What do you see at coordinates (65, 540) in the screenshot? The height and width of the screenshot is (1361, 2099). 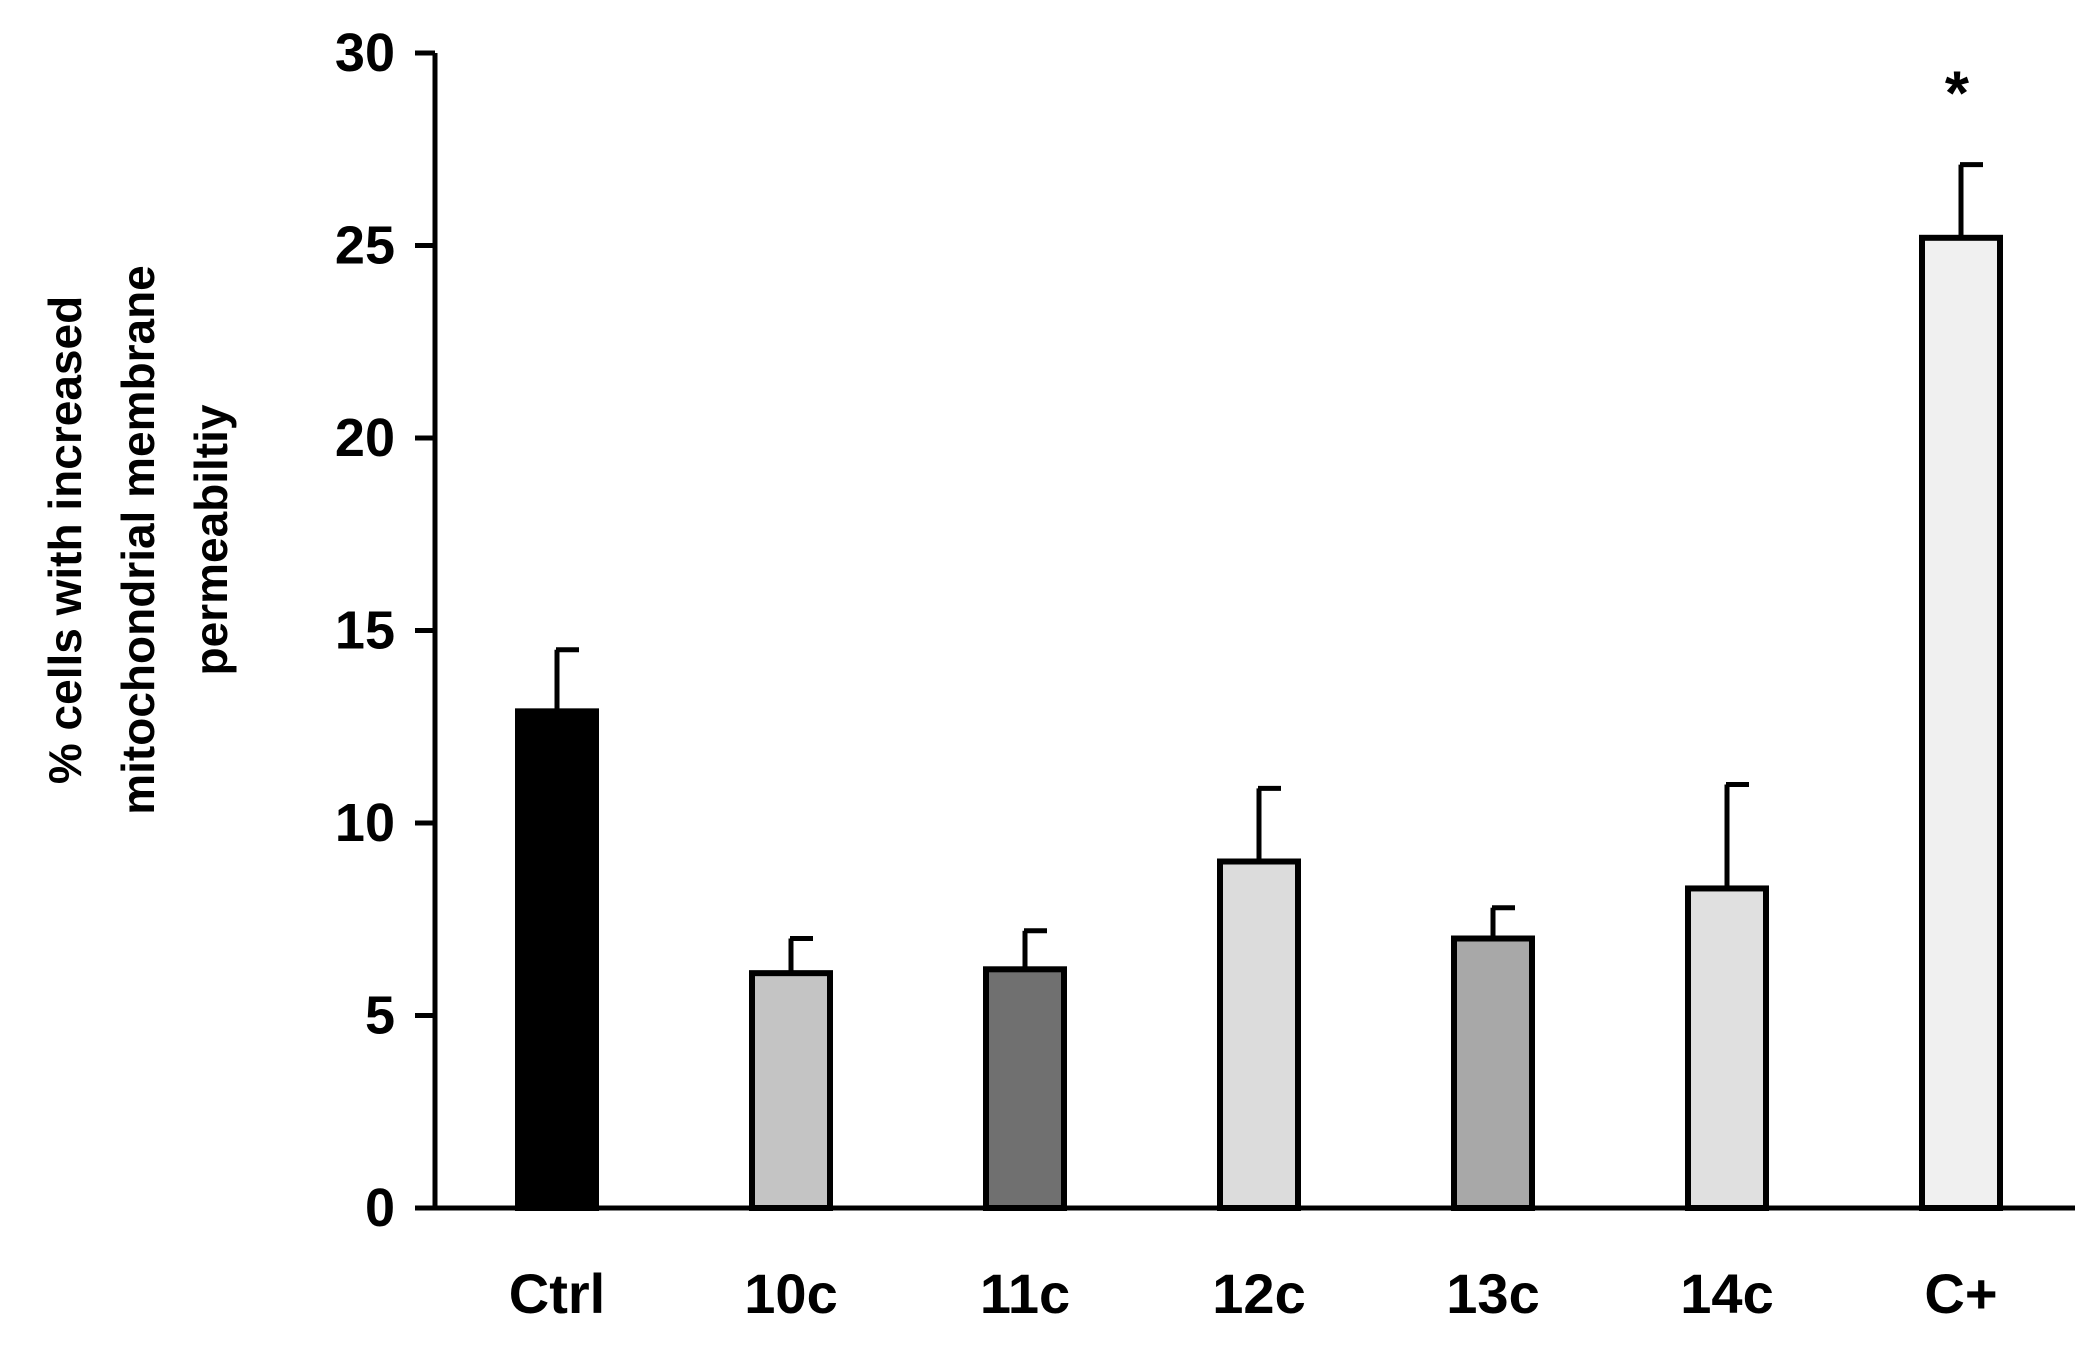 I see `y-axis-title-line: % cells with increased` at bounding box center [65, 540].